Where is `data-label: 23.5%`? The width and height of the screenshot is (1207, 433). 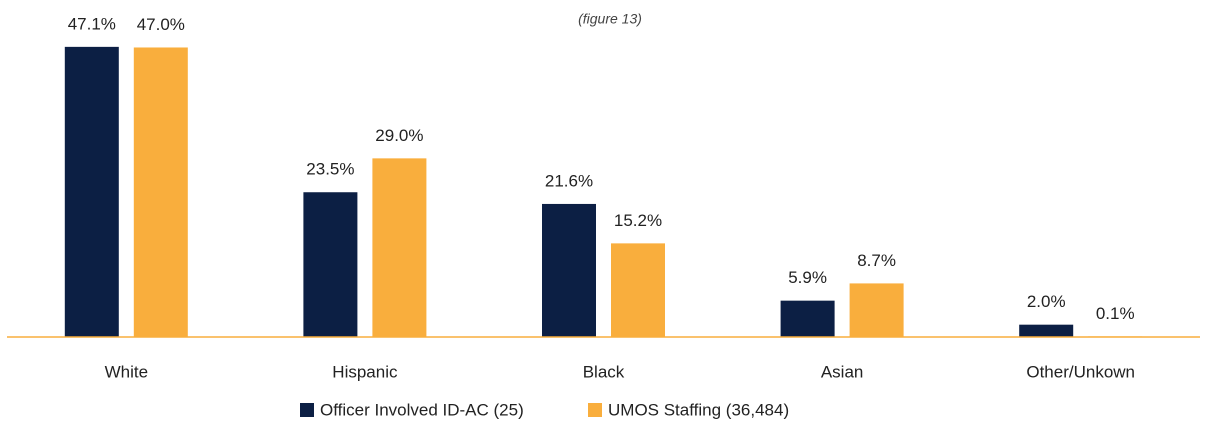
data-label: 23.5% is located at coordinates (330, 169).